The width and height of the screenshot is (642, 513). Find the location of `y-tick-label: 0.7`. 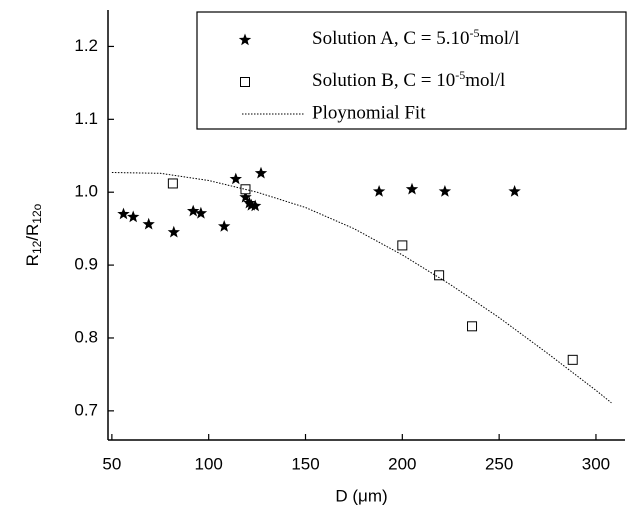

y-tick-label: 0.7 is located at coordinates (86, 409).